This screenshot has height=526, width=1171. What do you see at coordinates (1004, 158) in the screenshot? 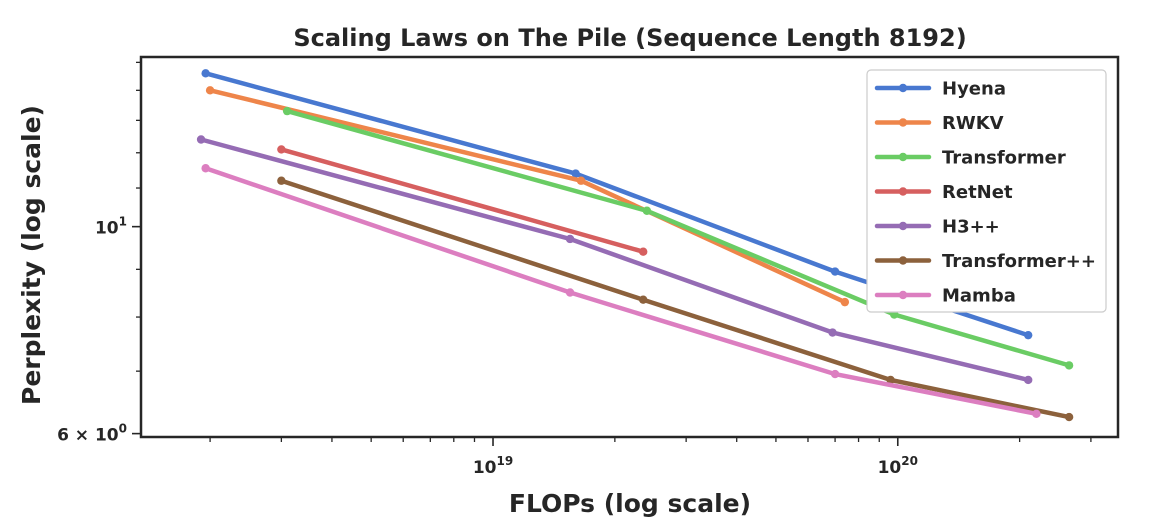
I see `legend-label: Transformer` at bounding box center [1004, 158].